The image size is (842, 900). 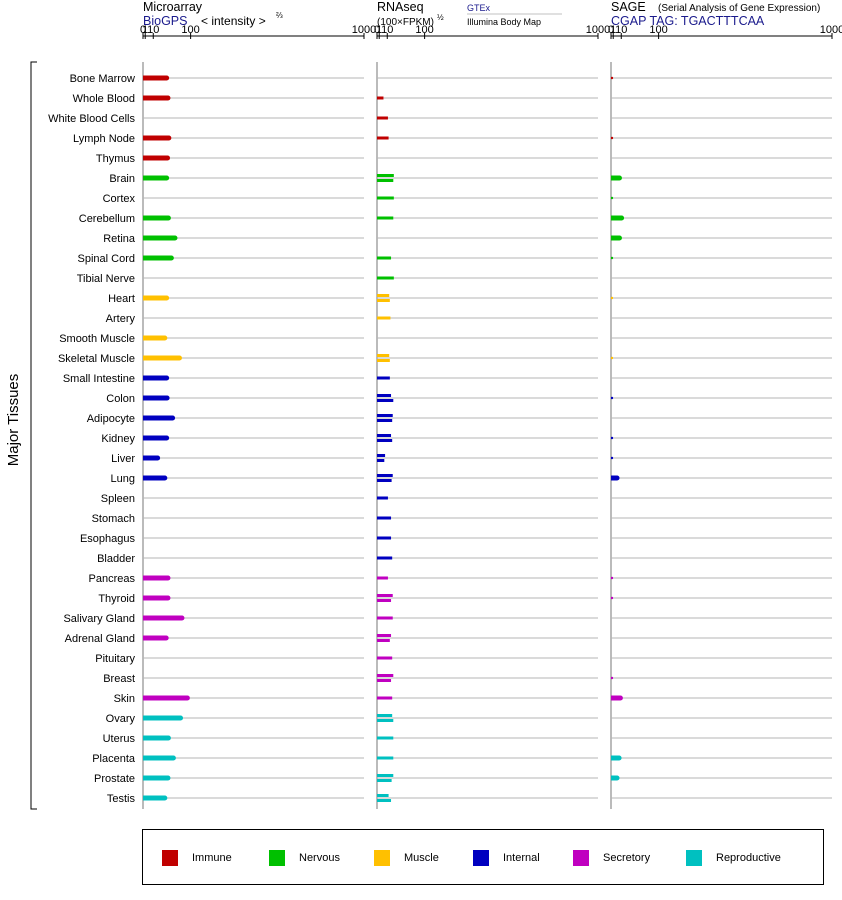 What do you see at coordinates (688, 21) in the screenshot?
I see `sage-tag: CGAP TAG: TGACTTTCAA` at bounding box center [688, 21].